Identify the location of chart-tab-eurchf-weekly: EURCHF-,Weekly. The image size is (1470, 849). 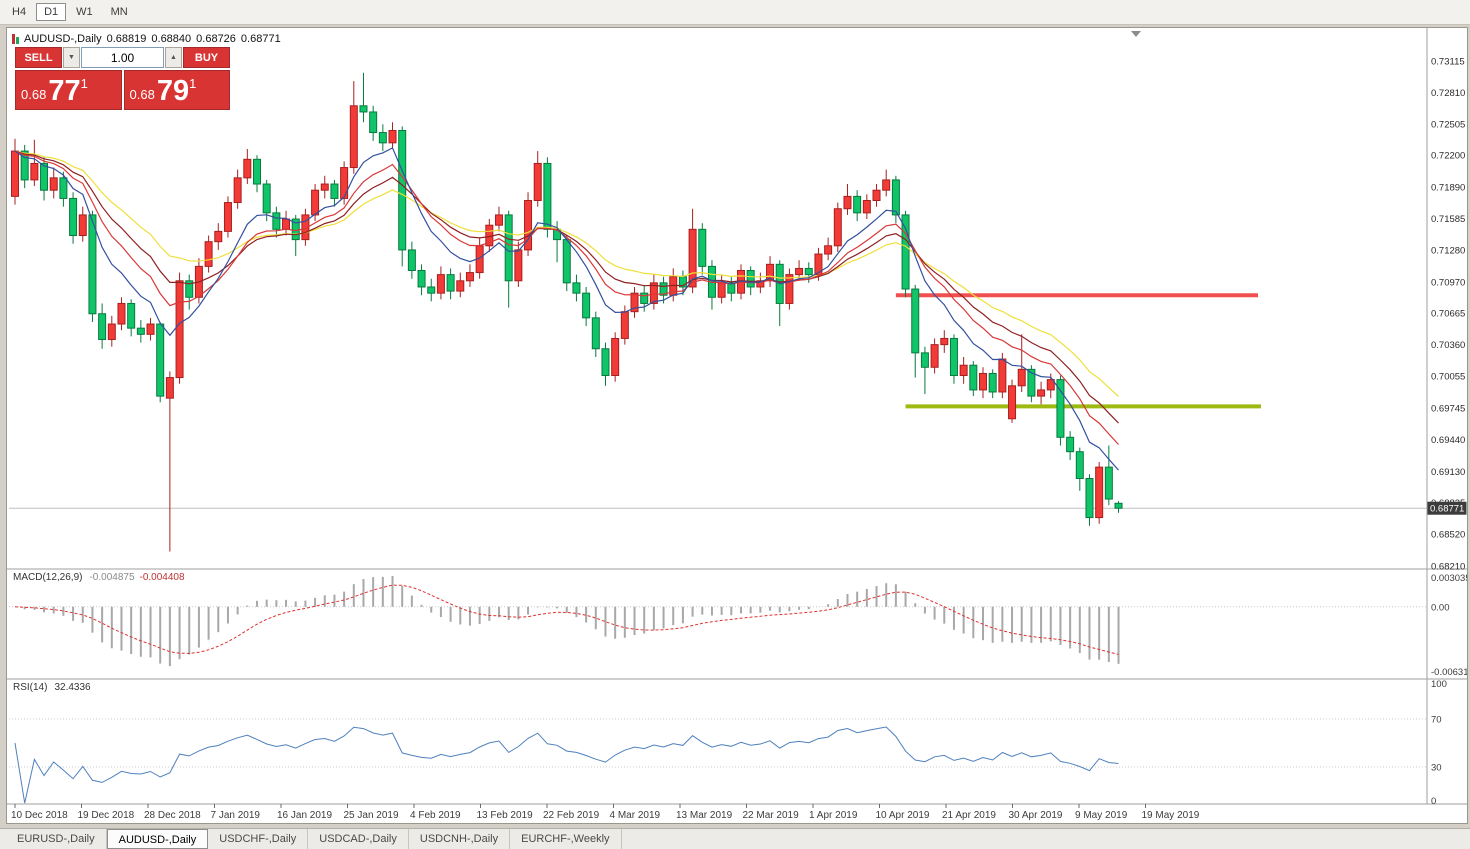
(566, 839).